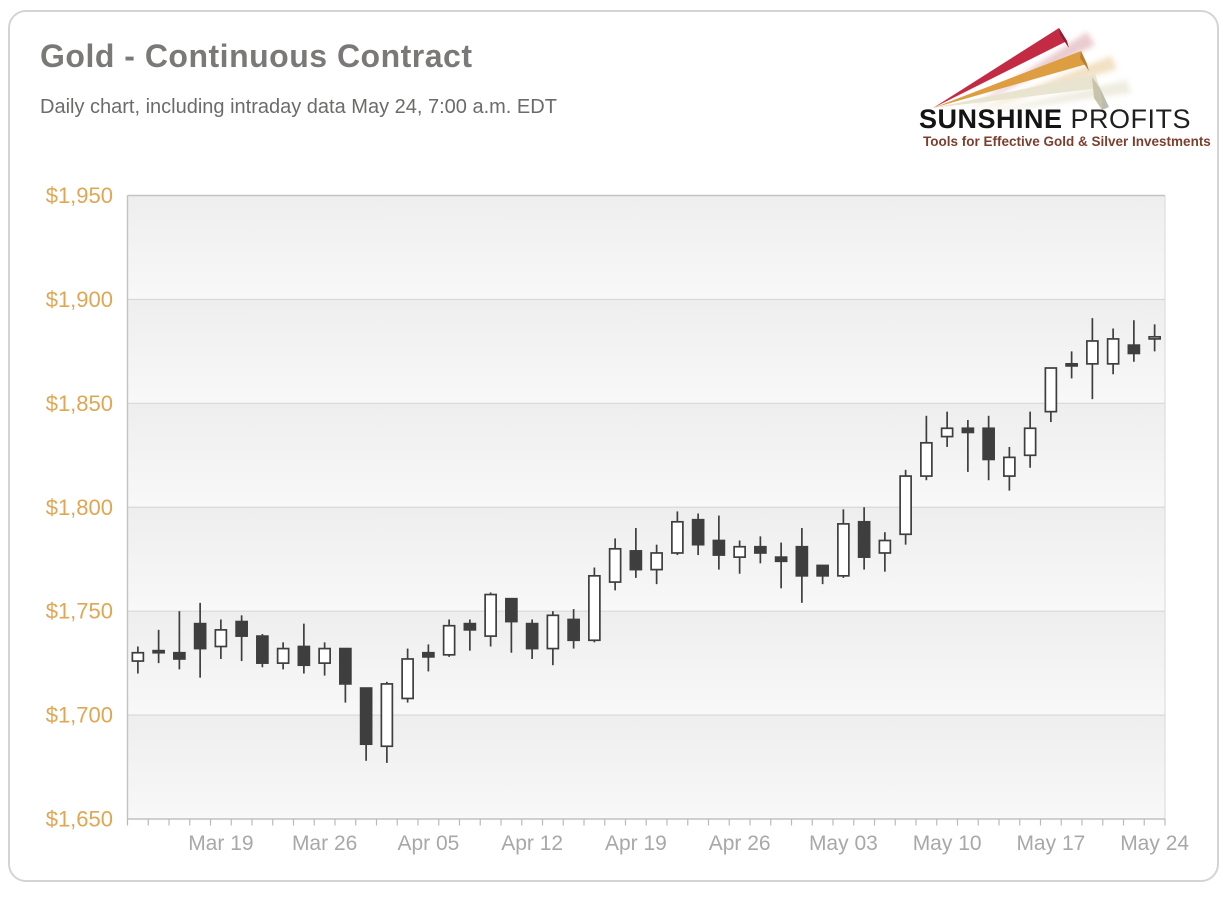 The height and width of the screenshot is (902, 1223). What do you see at coordinates (1131, 119) in the screenshot?
I see `logo-brand-profits: PROFITS` at bounding box center [1131, 119].